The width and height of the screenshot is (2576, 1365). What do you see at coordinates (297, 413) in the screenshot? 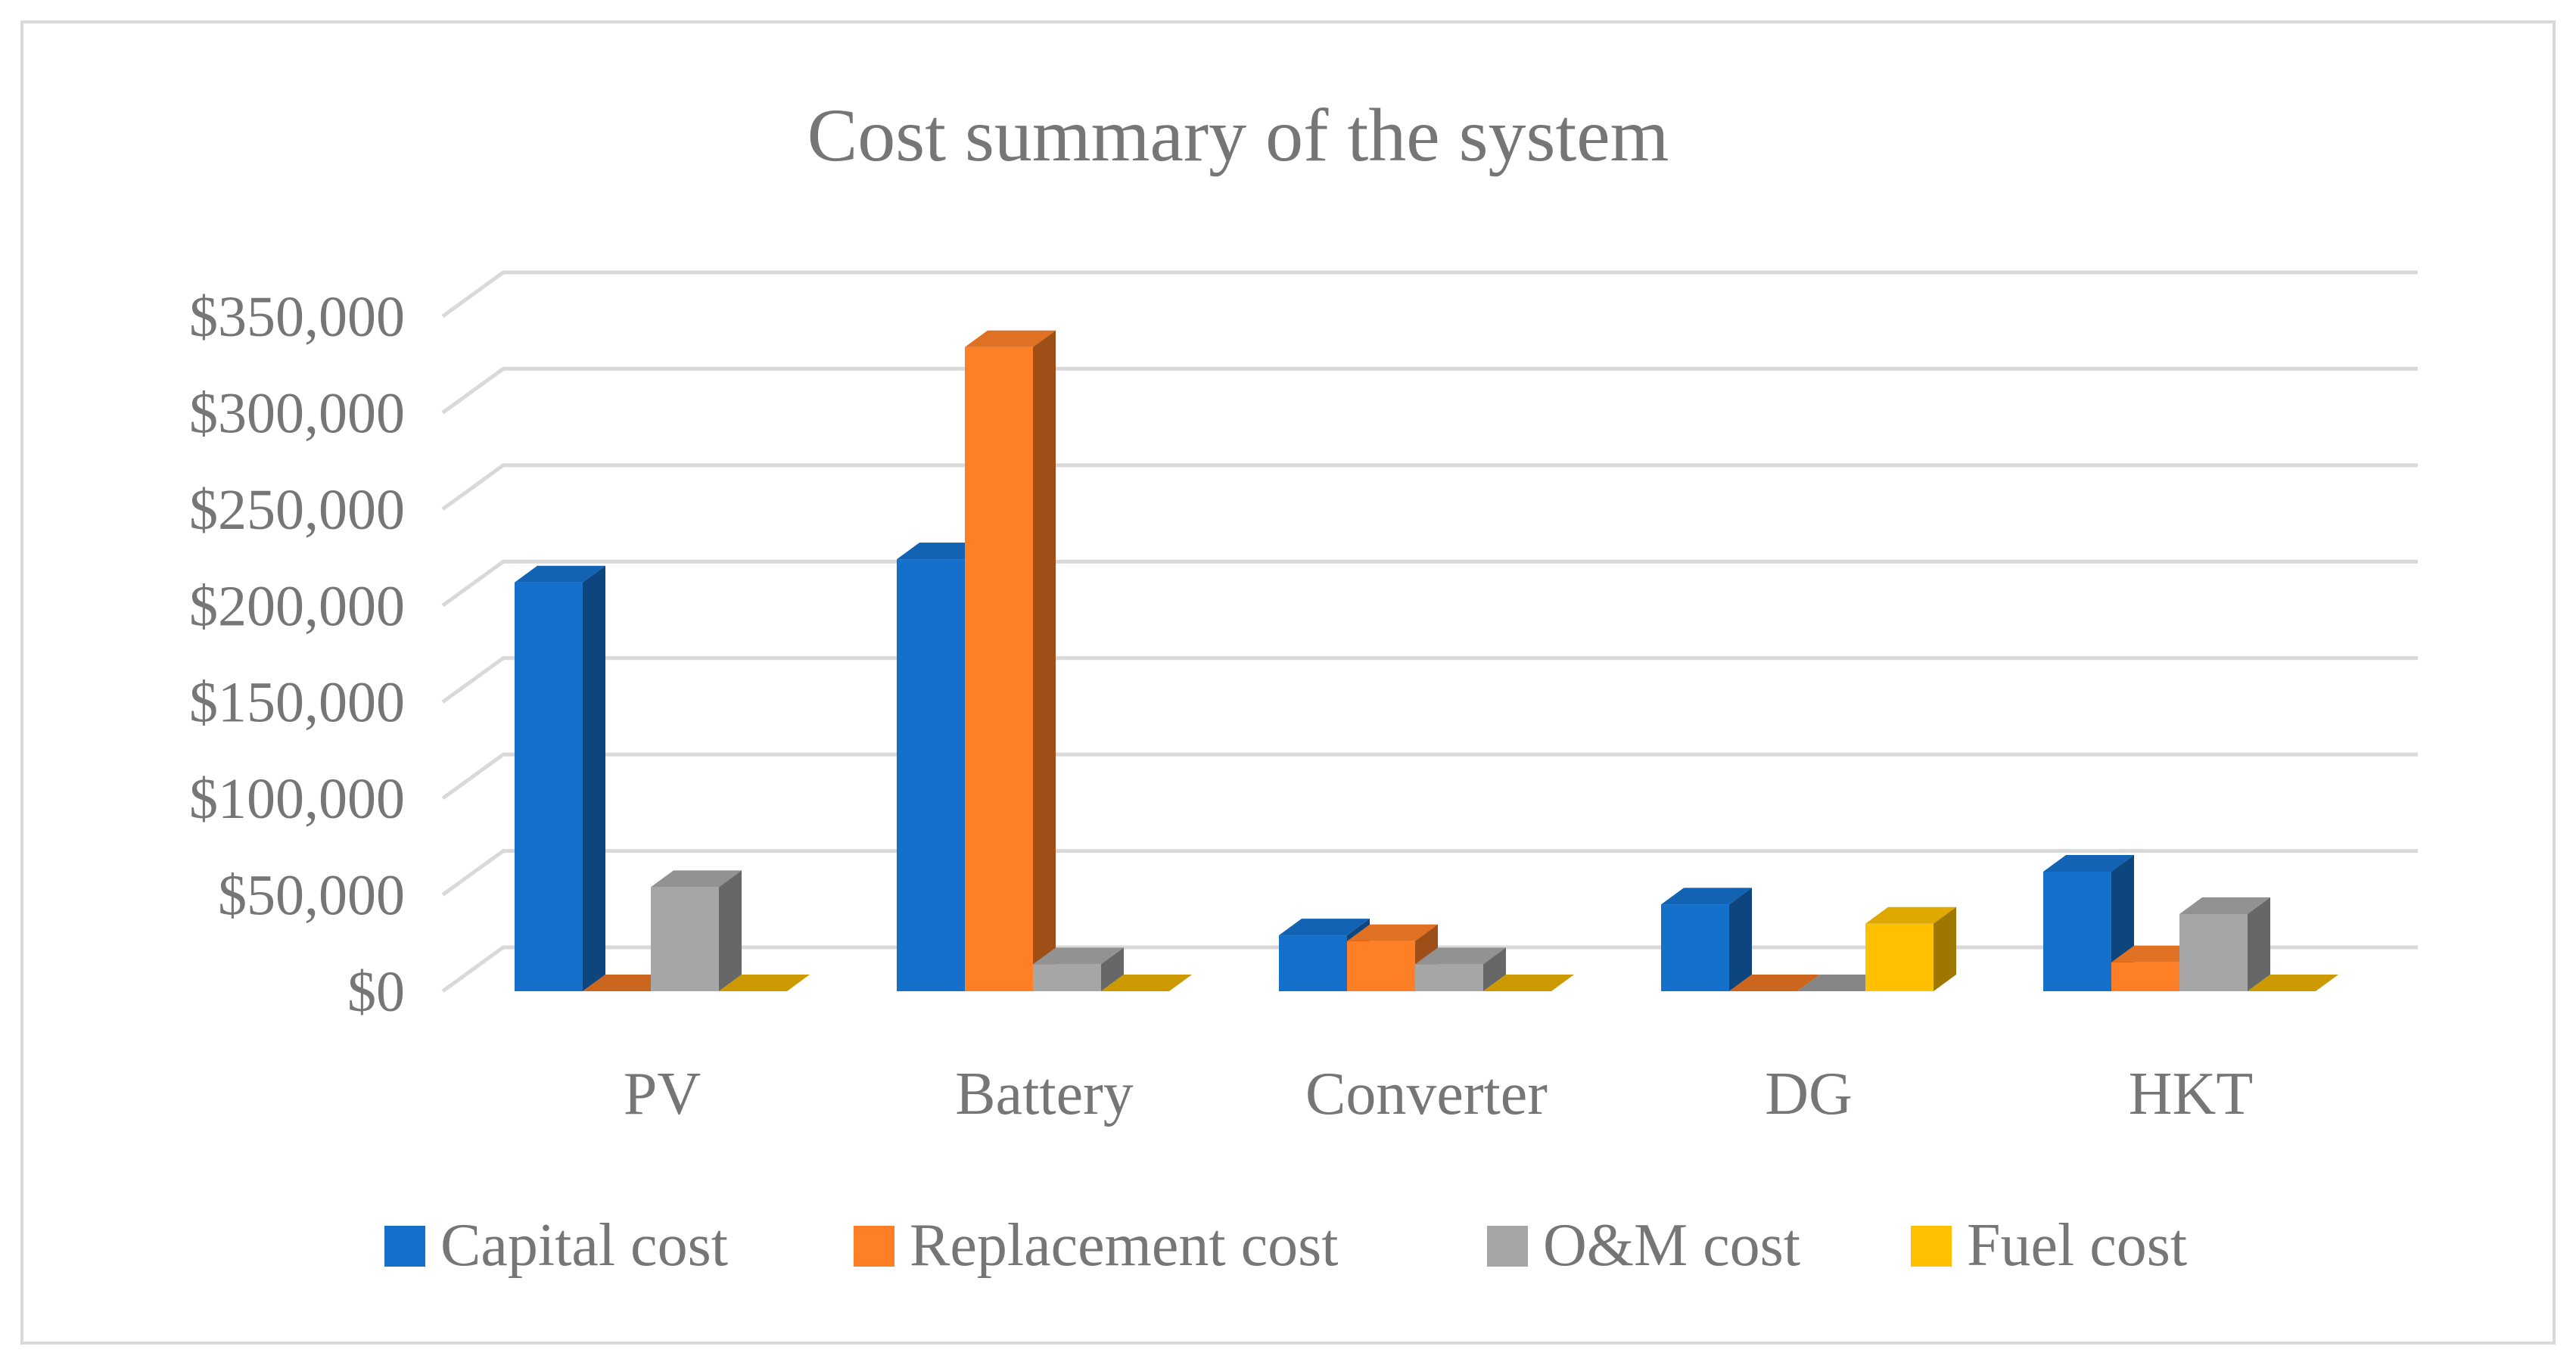
I see `y-tick-label: $300,000` at bounding box center [297, 413].